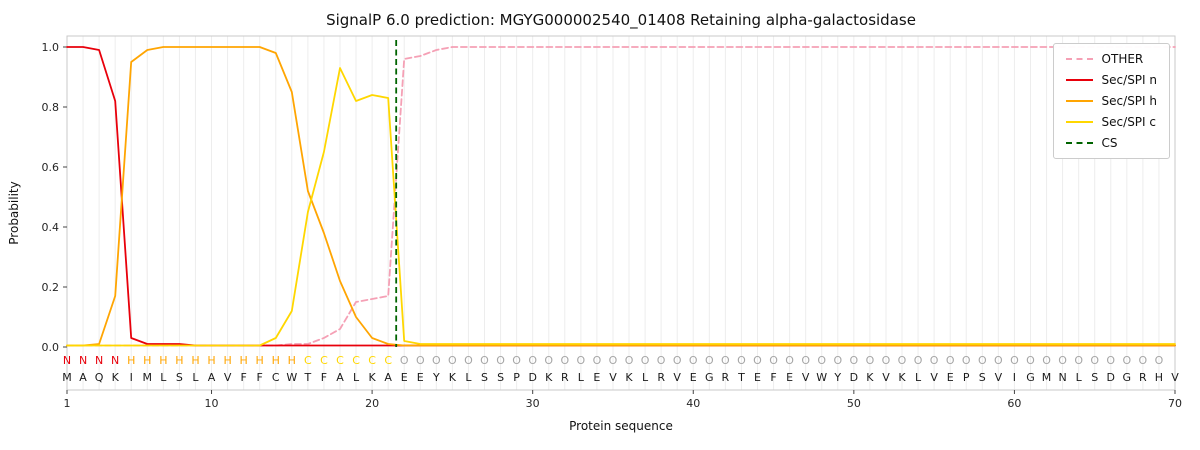  What do you see at coordinates (1159, 377) in the screenshot?
I see `sequence-letter: H` at bounding box center [1159, 377].